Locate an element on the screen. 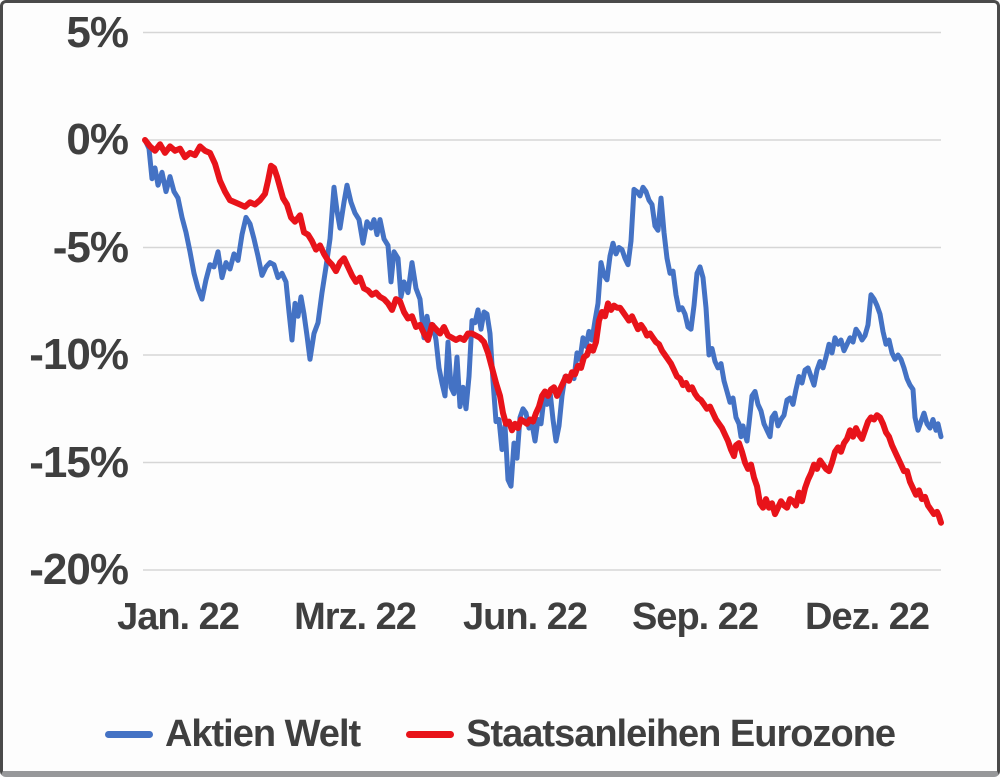  legend-item-staatsanleihen-eurozone: Staatsanleihen Eurozone is located at coordinates (651, 734).